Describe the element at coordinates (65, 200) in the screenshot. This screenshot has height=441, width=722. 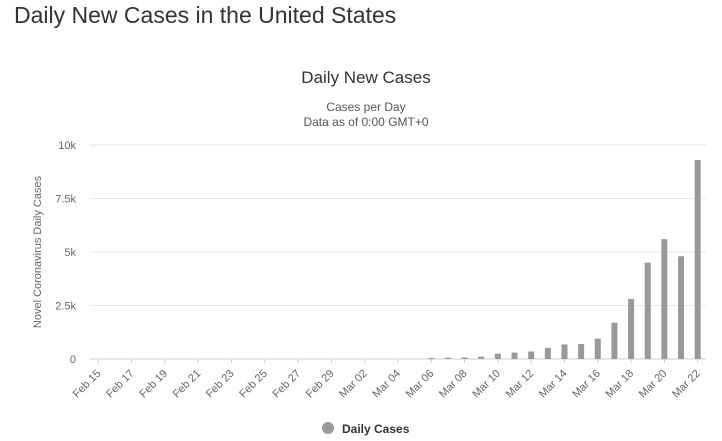
I see `y-tick-label: 7.5k` at that location.